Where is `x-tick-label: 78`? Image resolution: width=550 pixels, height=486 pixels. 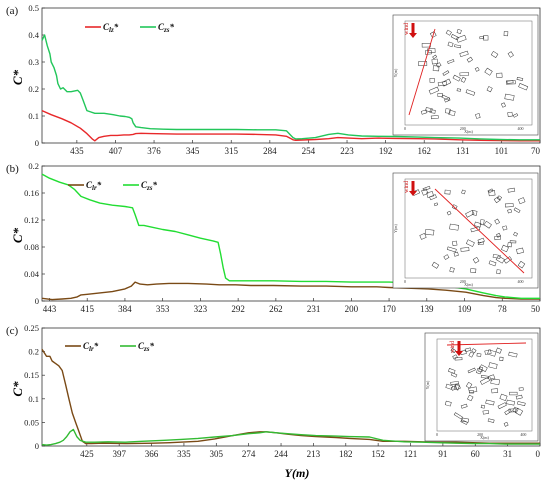
x-tick-label: 78 is located at coordinates (503, 309).